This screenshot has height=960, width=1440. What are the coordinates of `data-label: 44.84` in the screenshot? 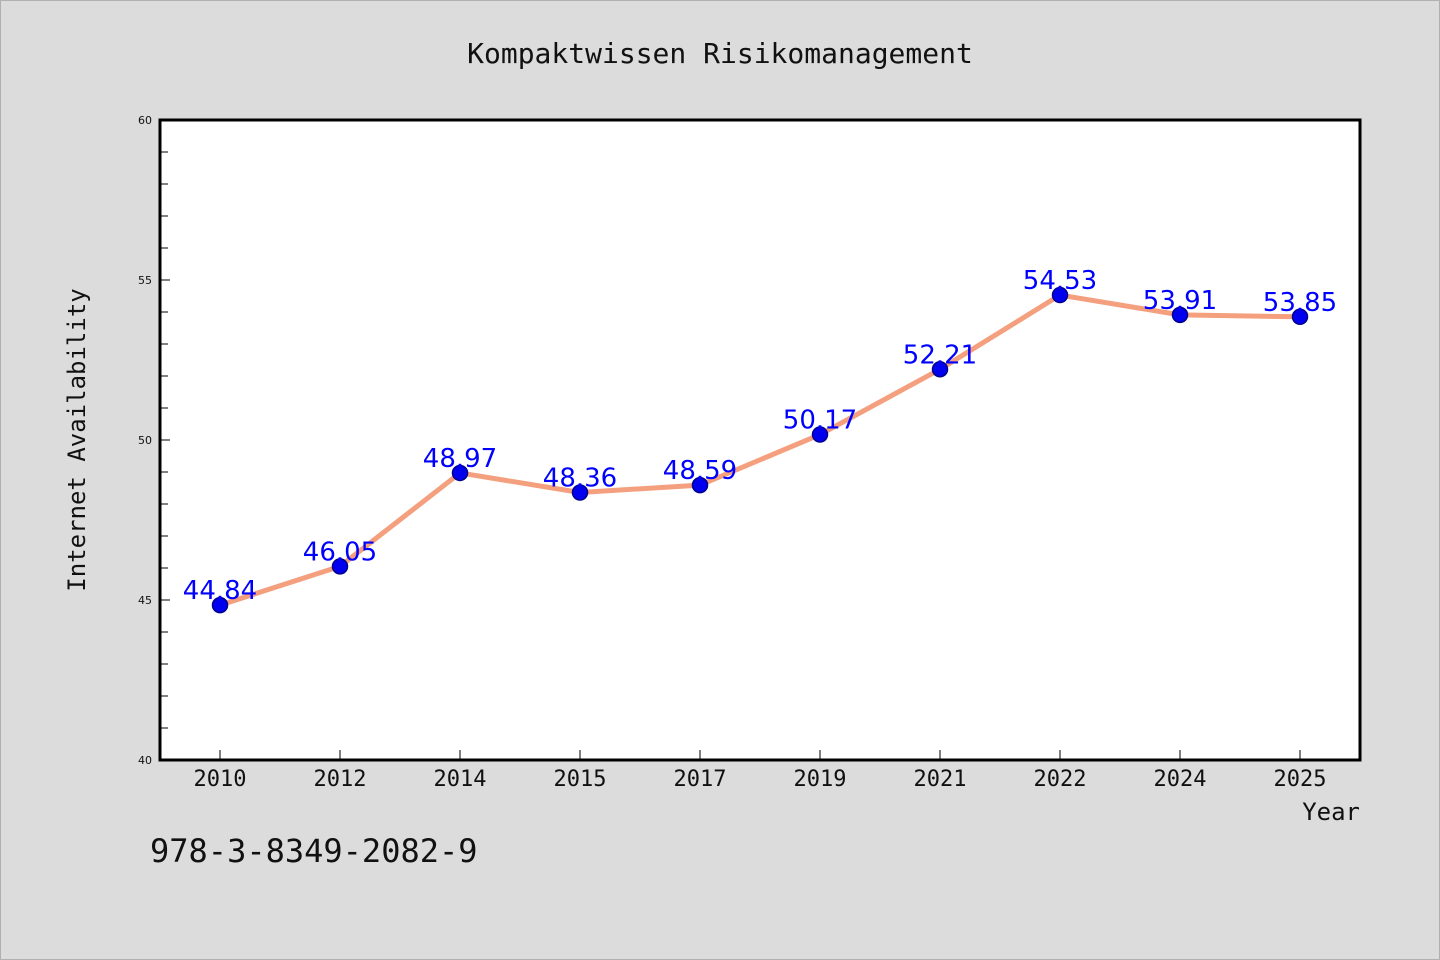 It's located at (220, 591).